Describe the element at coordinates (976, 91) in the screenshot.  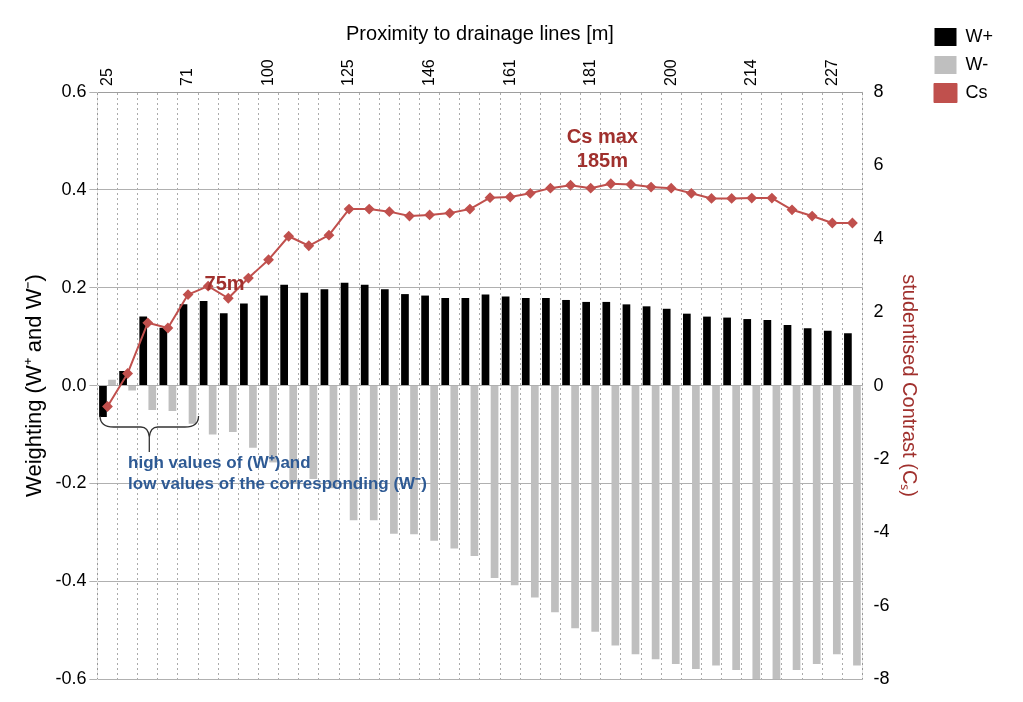
I see `legend-label: Cs` at that location.